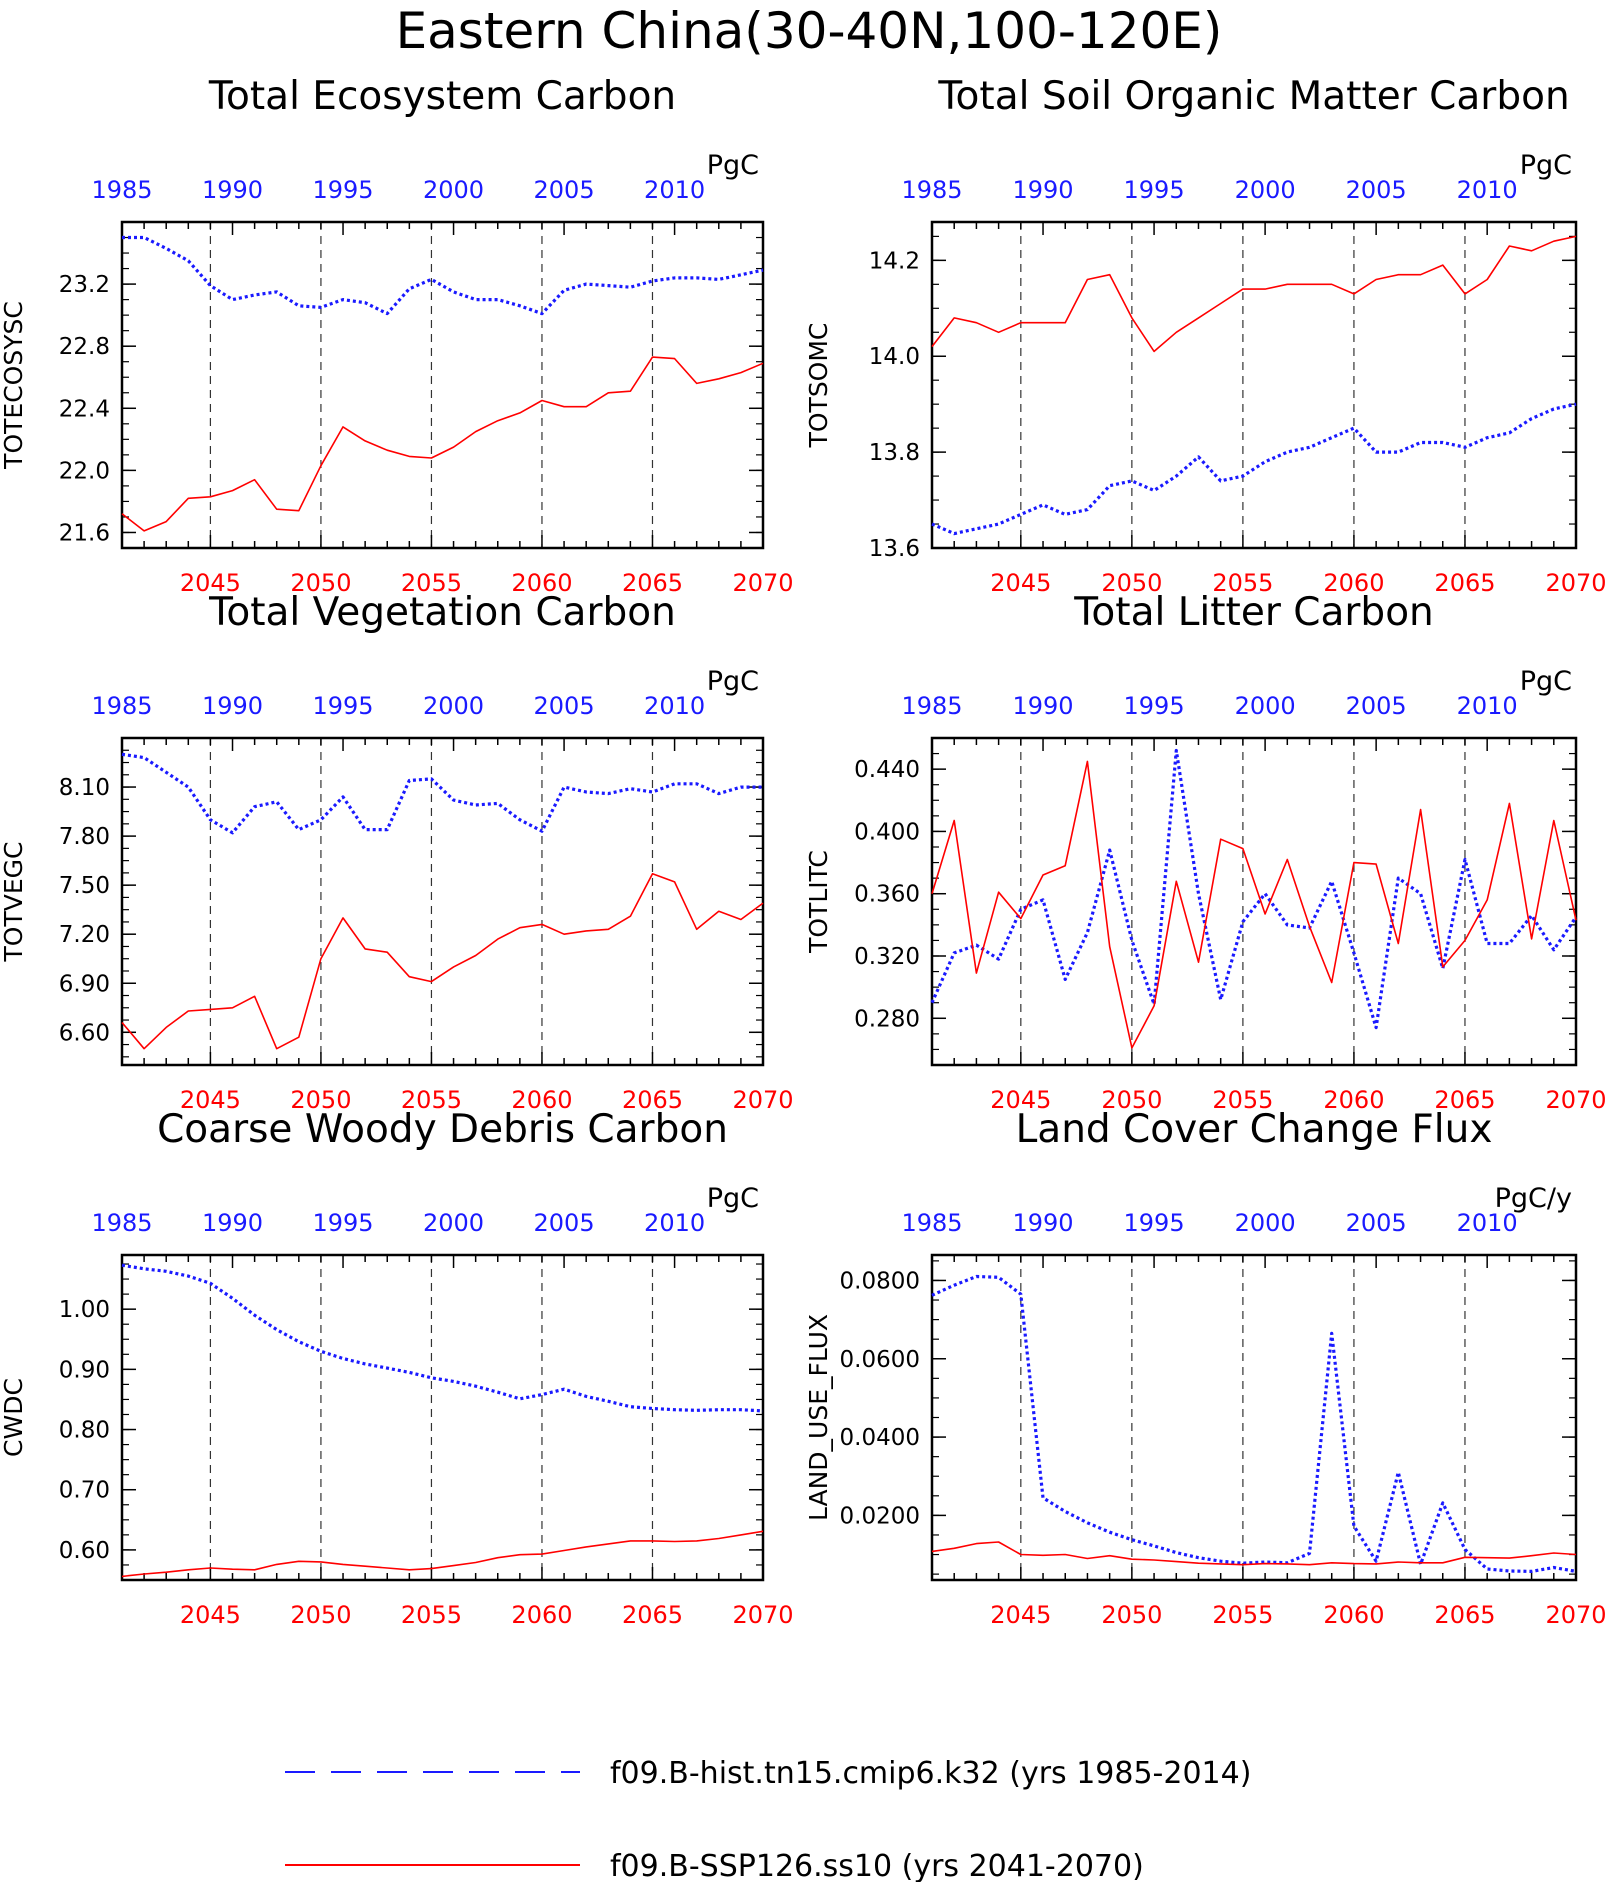  I want to click on y-tick-label: 13.8, so click(894, 453).